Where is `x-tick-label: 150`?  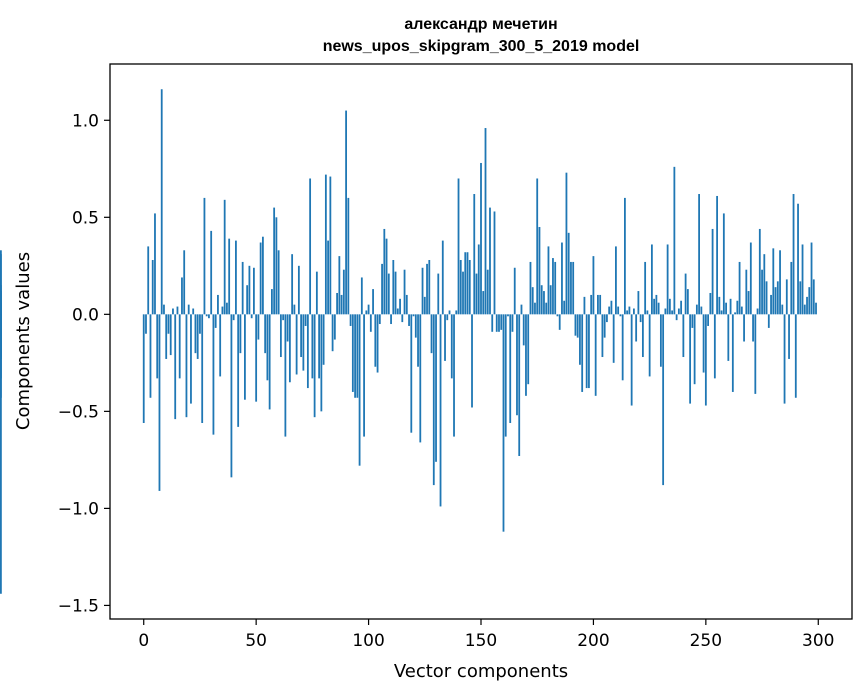 x-tick-label: 150 is located at coordinates (481, 641).